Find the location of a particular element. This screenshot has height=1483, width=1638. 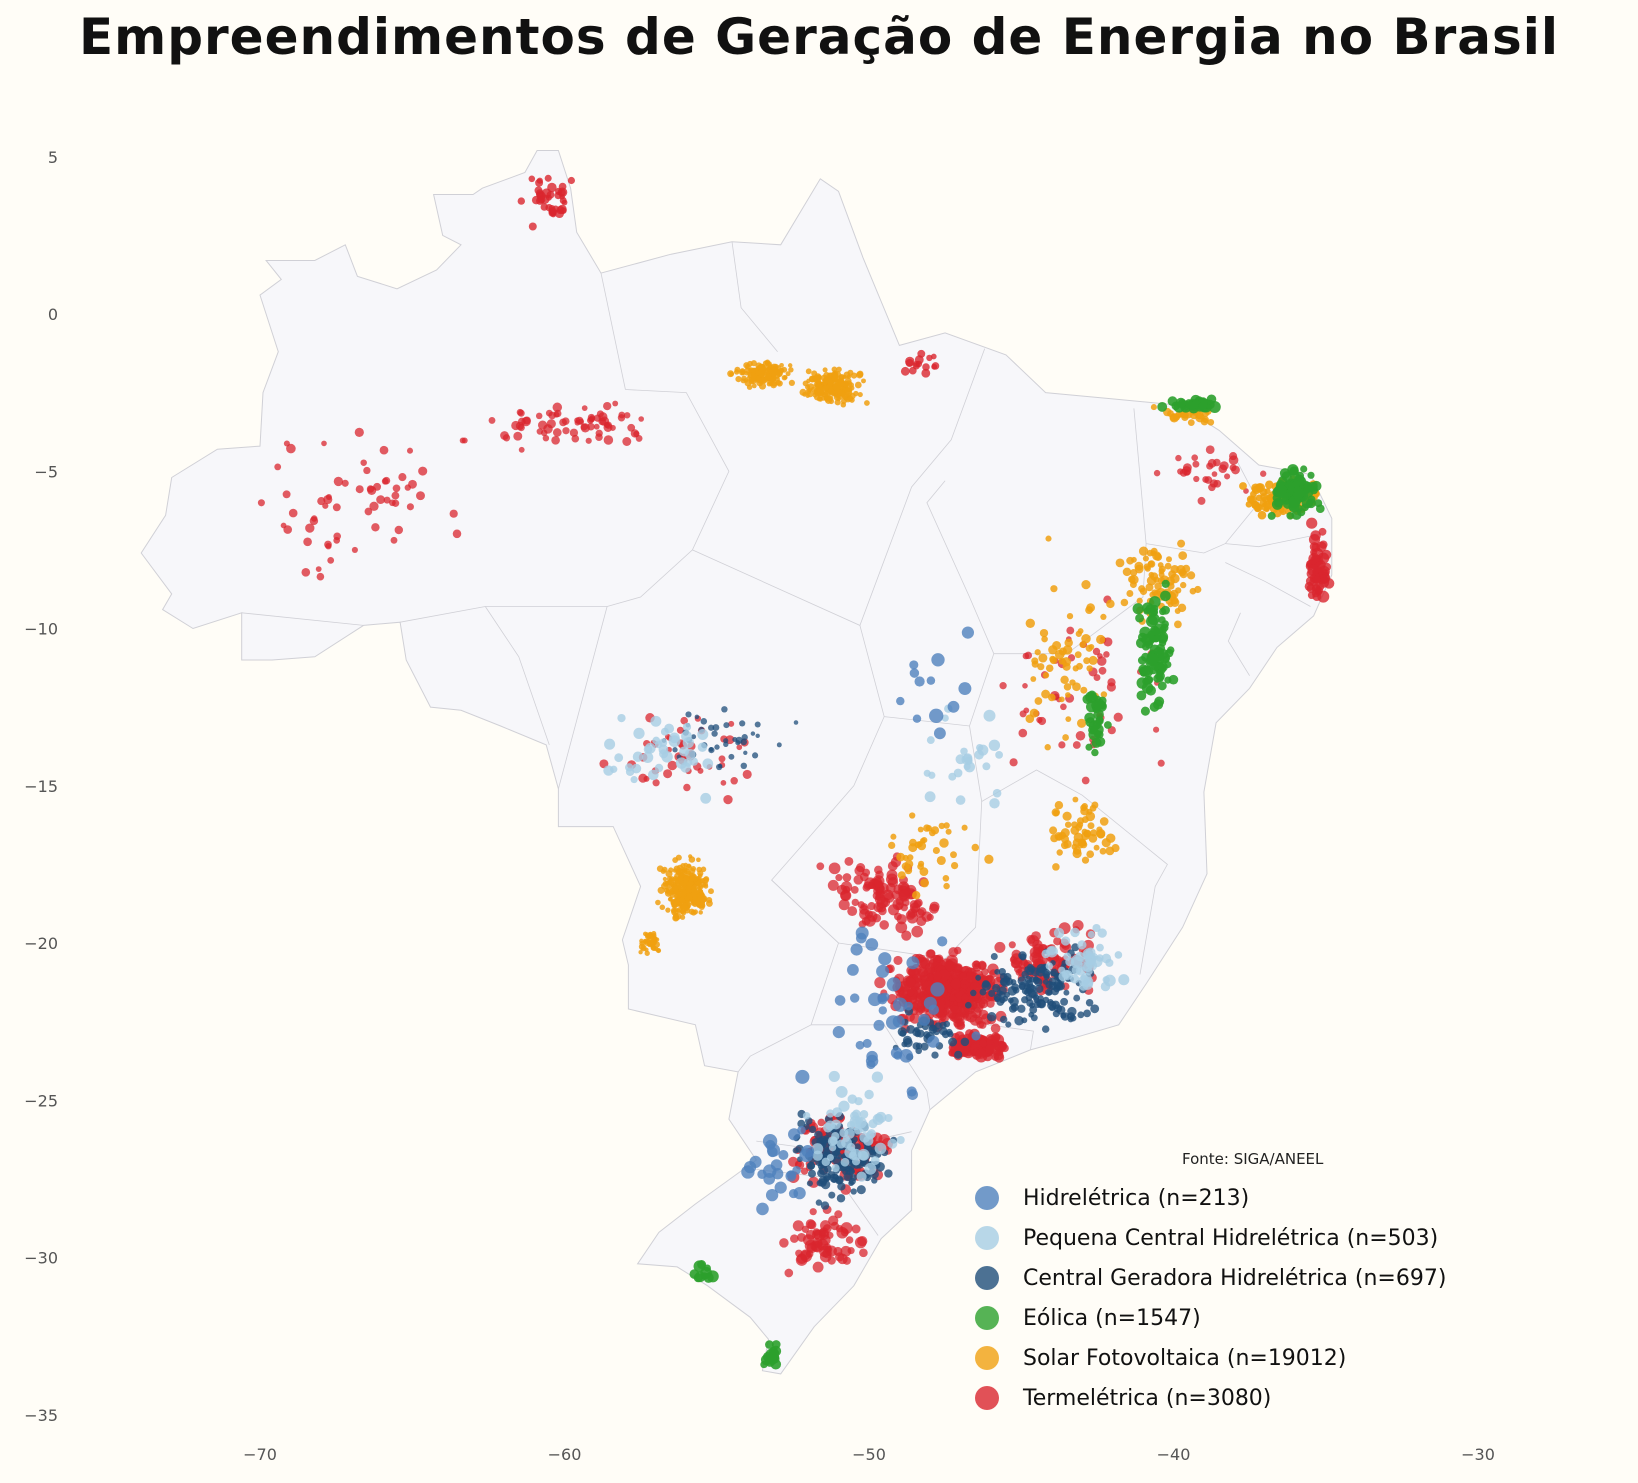

legend-label: Eólica (n=1547) is located at coordinates (1112, 1318).